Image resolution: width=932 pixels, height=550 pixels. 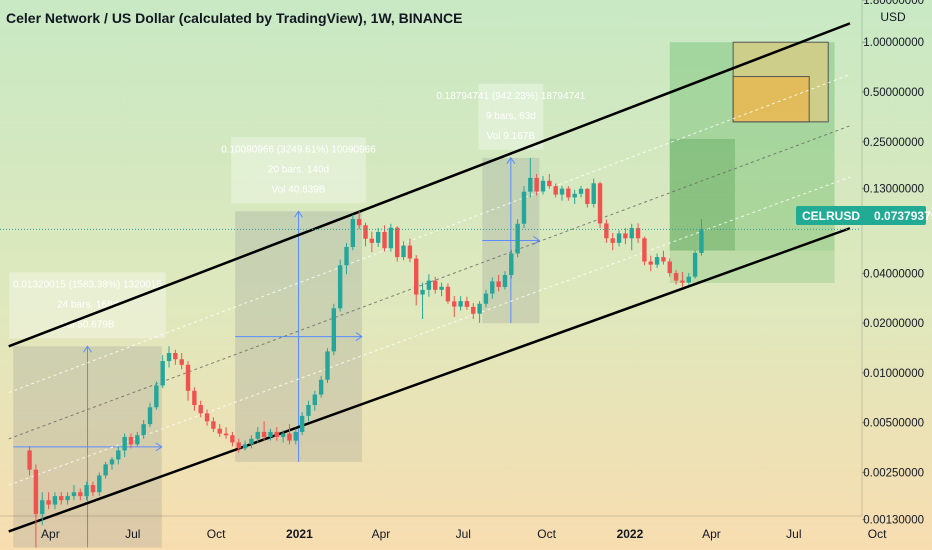 What do you see at coordinates (893, 374) in the screenshot?
I see `y-tick-label-7: 0.01000000` at bounding box center [893, 374].